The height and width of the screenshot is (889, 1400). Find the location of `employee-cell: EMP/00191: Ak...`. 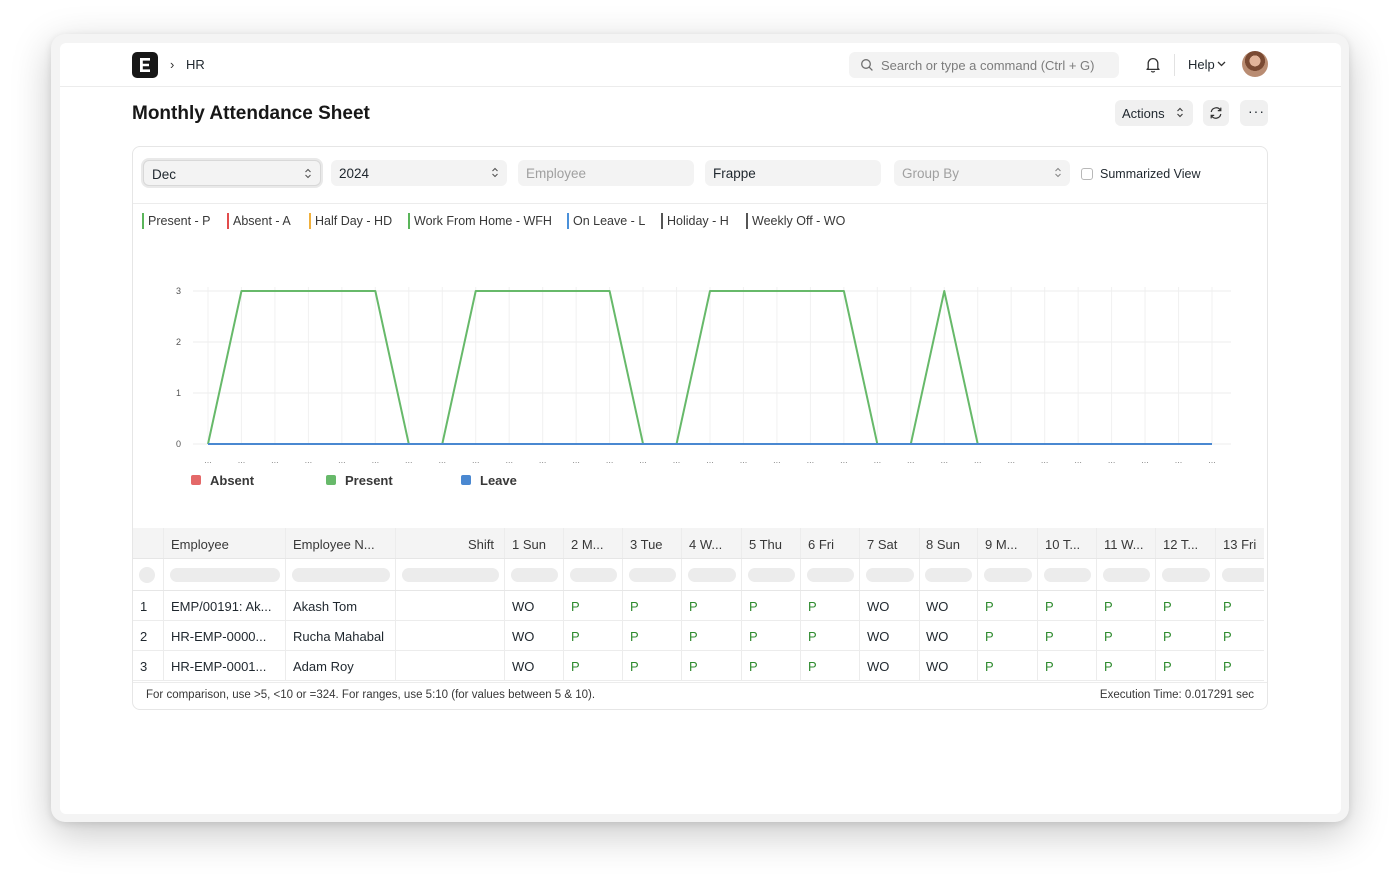

employee-cell: EMP/00191: Ak... is located at coordinates (225, 605).